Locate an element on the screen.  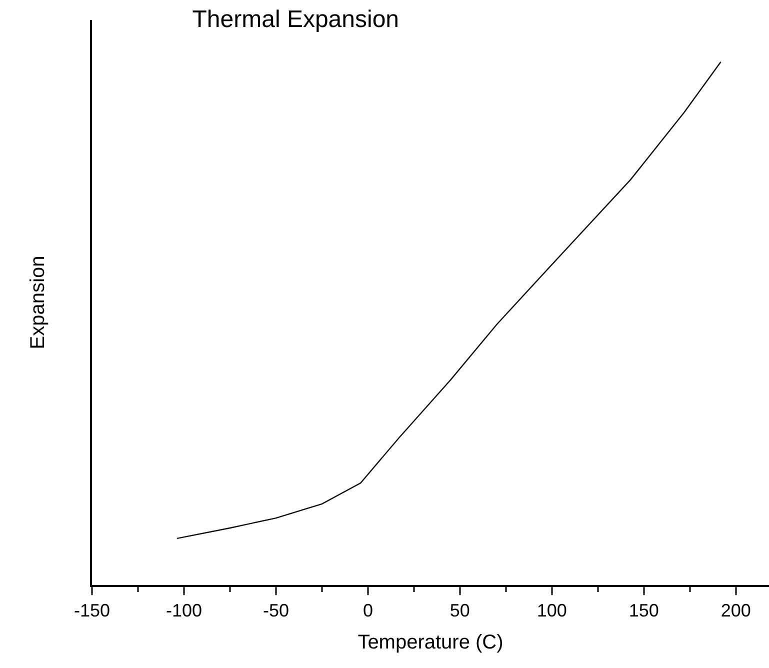
x-tick-label: -150 is located at coordinates (92, 610).